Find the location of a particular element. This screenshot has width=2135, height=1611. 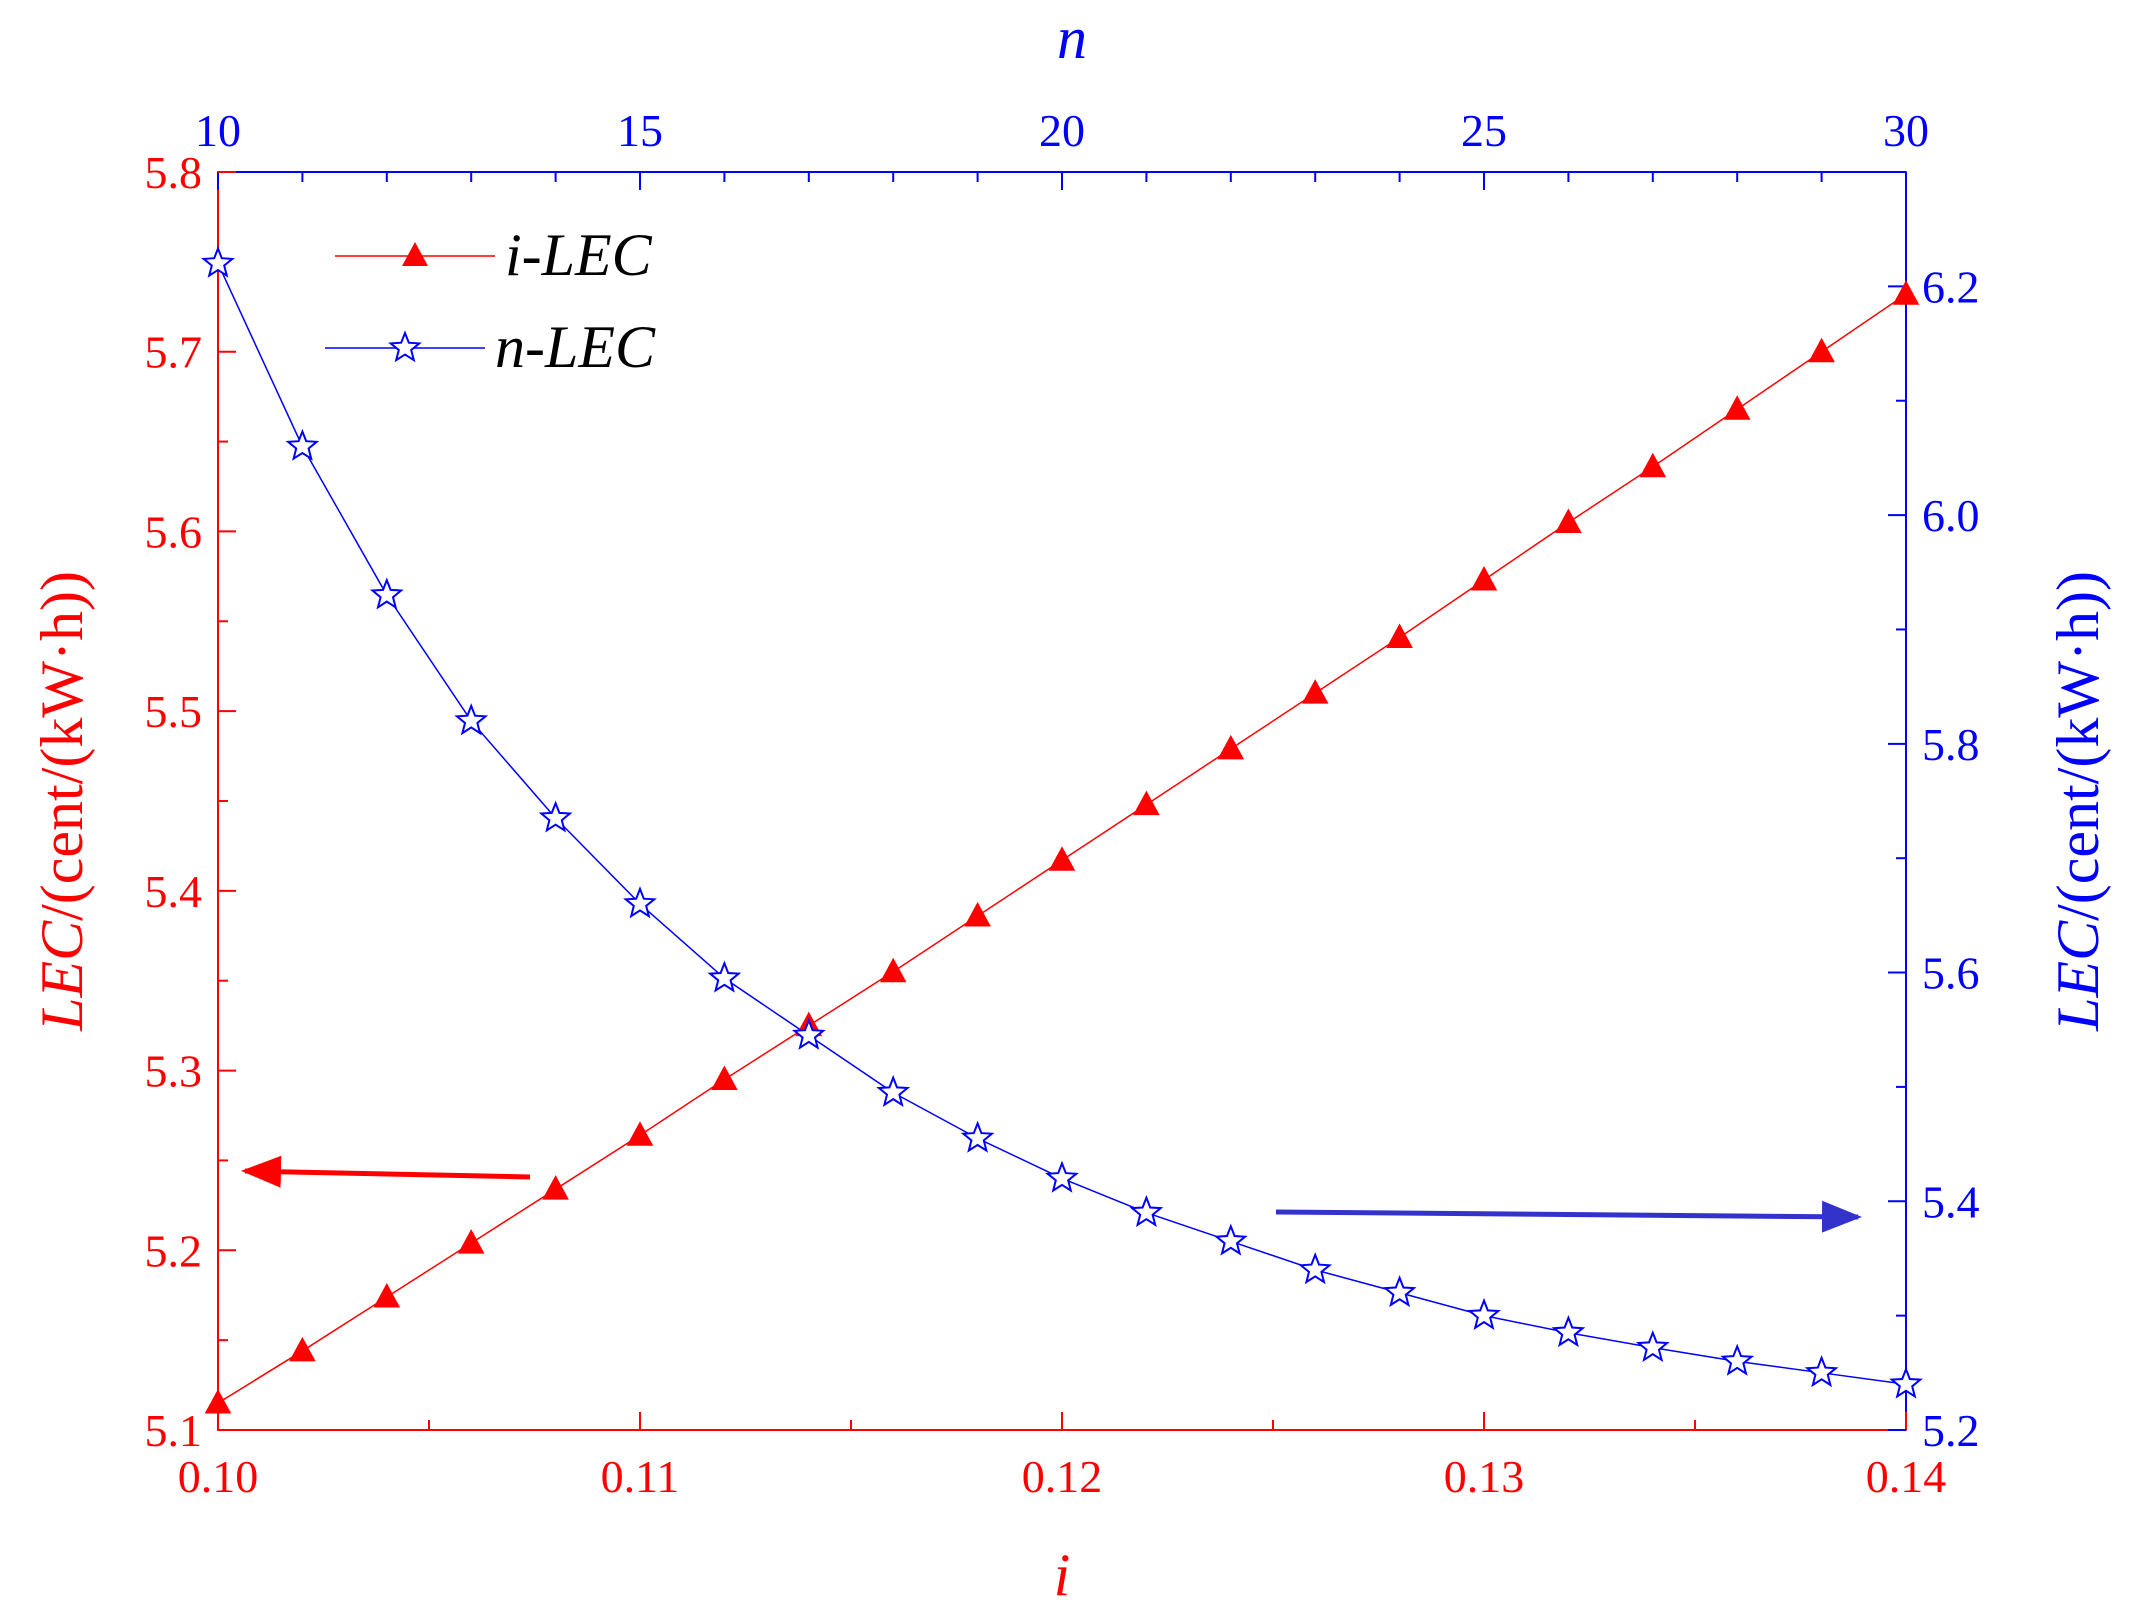

y-left-title: LEC/(cent/(kW·h)) is located at coordinates (62, 801).